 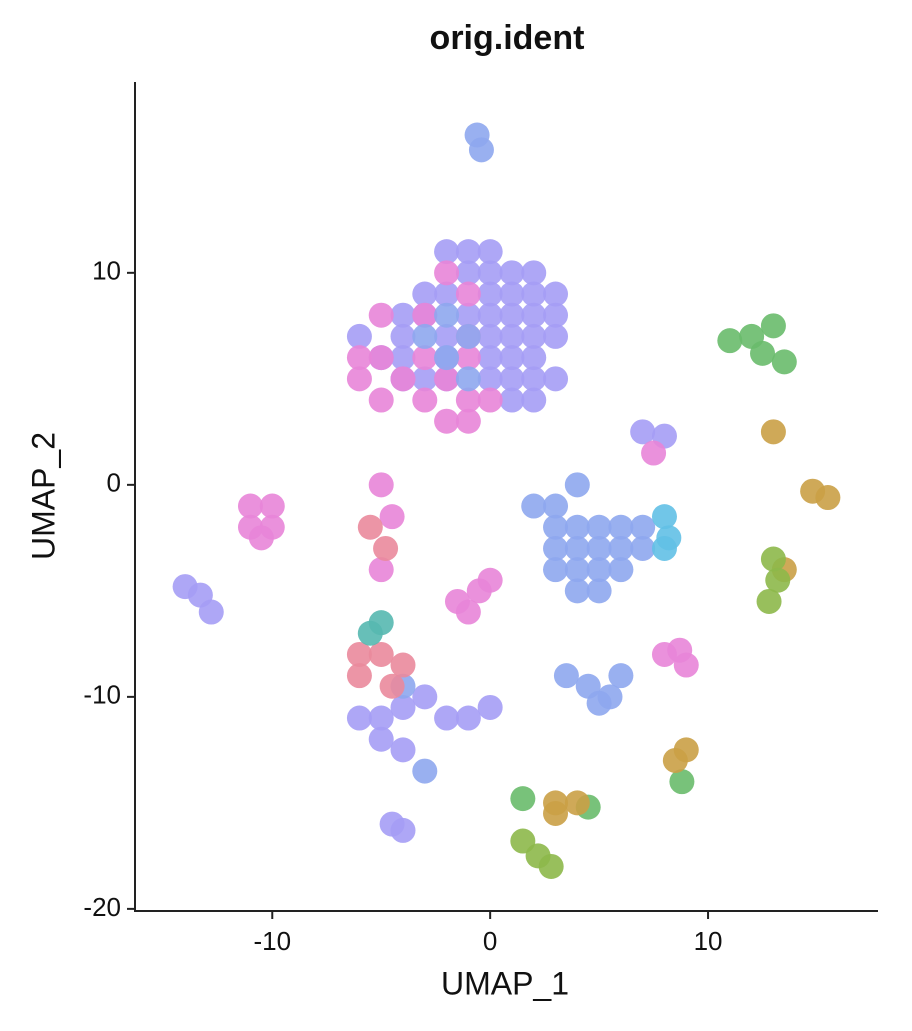 What do you see at coordinates (708, 941) in the screenshot?
I see `x-tick-label: 10` at bounding box center [708, 941].